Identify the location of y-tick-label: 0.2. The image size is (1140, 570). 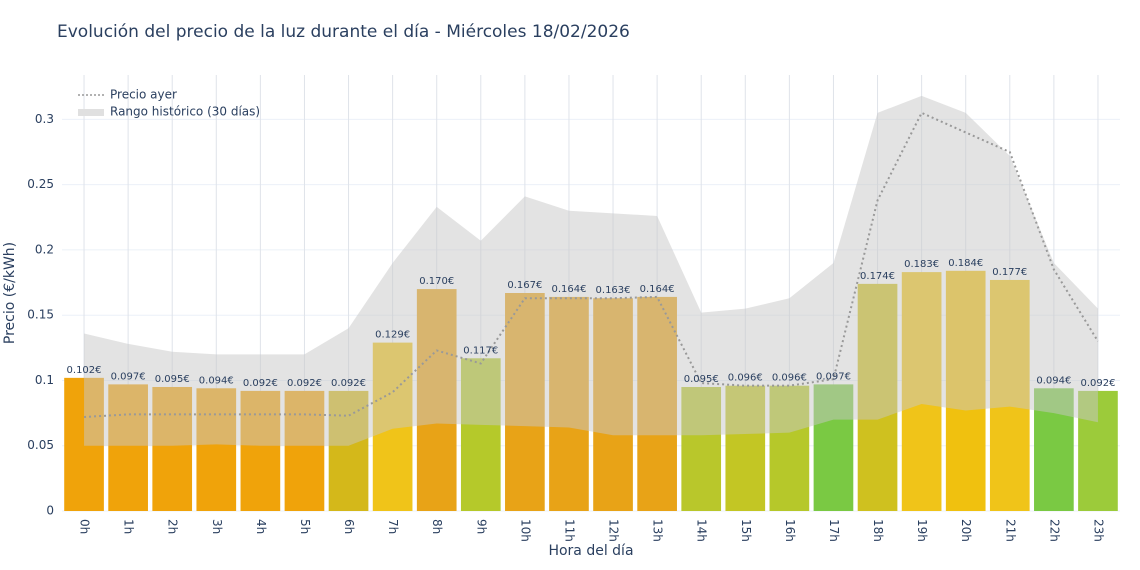
(44, 249).